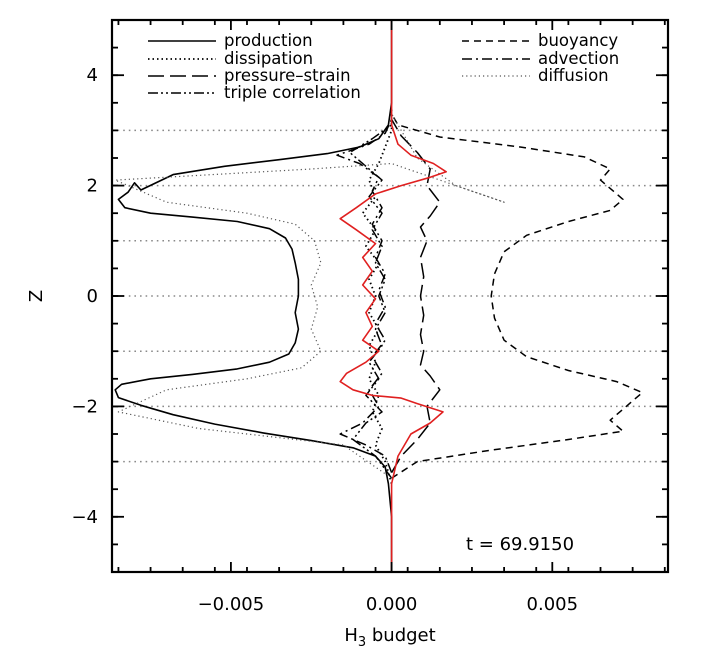 The width and height of the screenshot is (722, 649). What do you see at coordinates (92, 186) in the screenshot?
I see `y-tick-label-1: 2` at bounding box center [92, 186].